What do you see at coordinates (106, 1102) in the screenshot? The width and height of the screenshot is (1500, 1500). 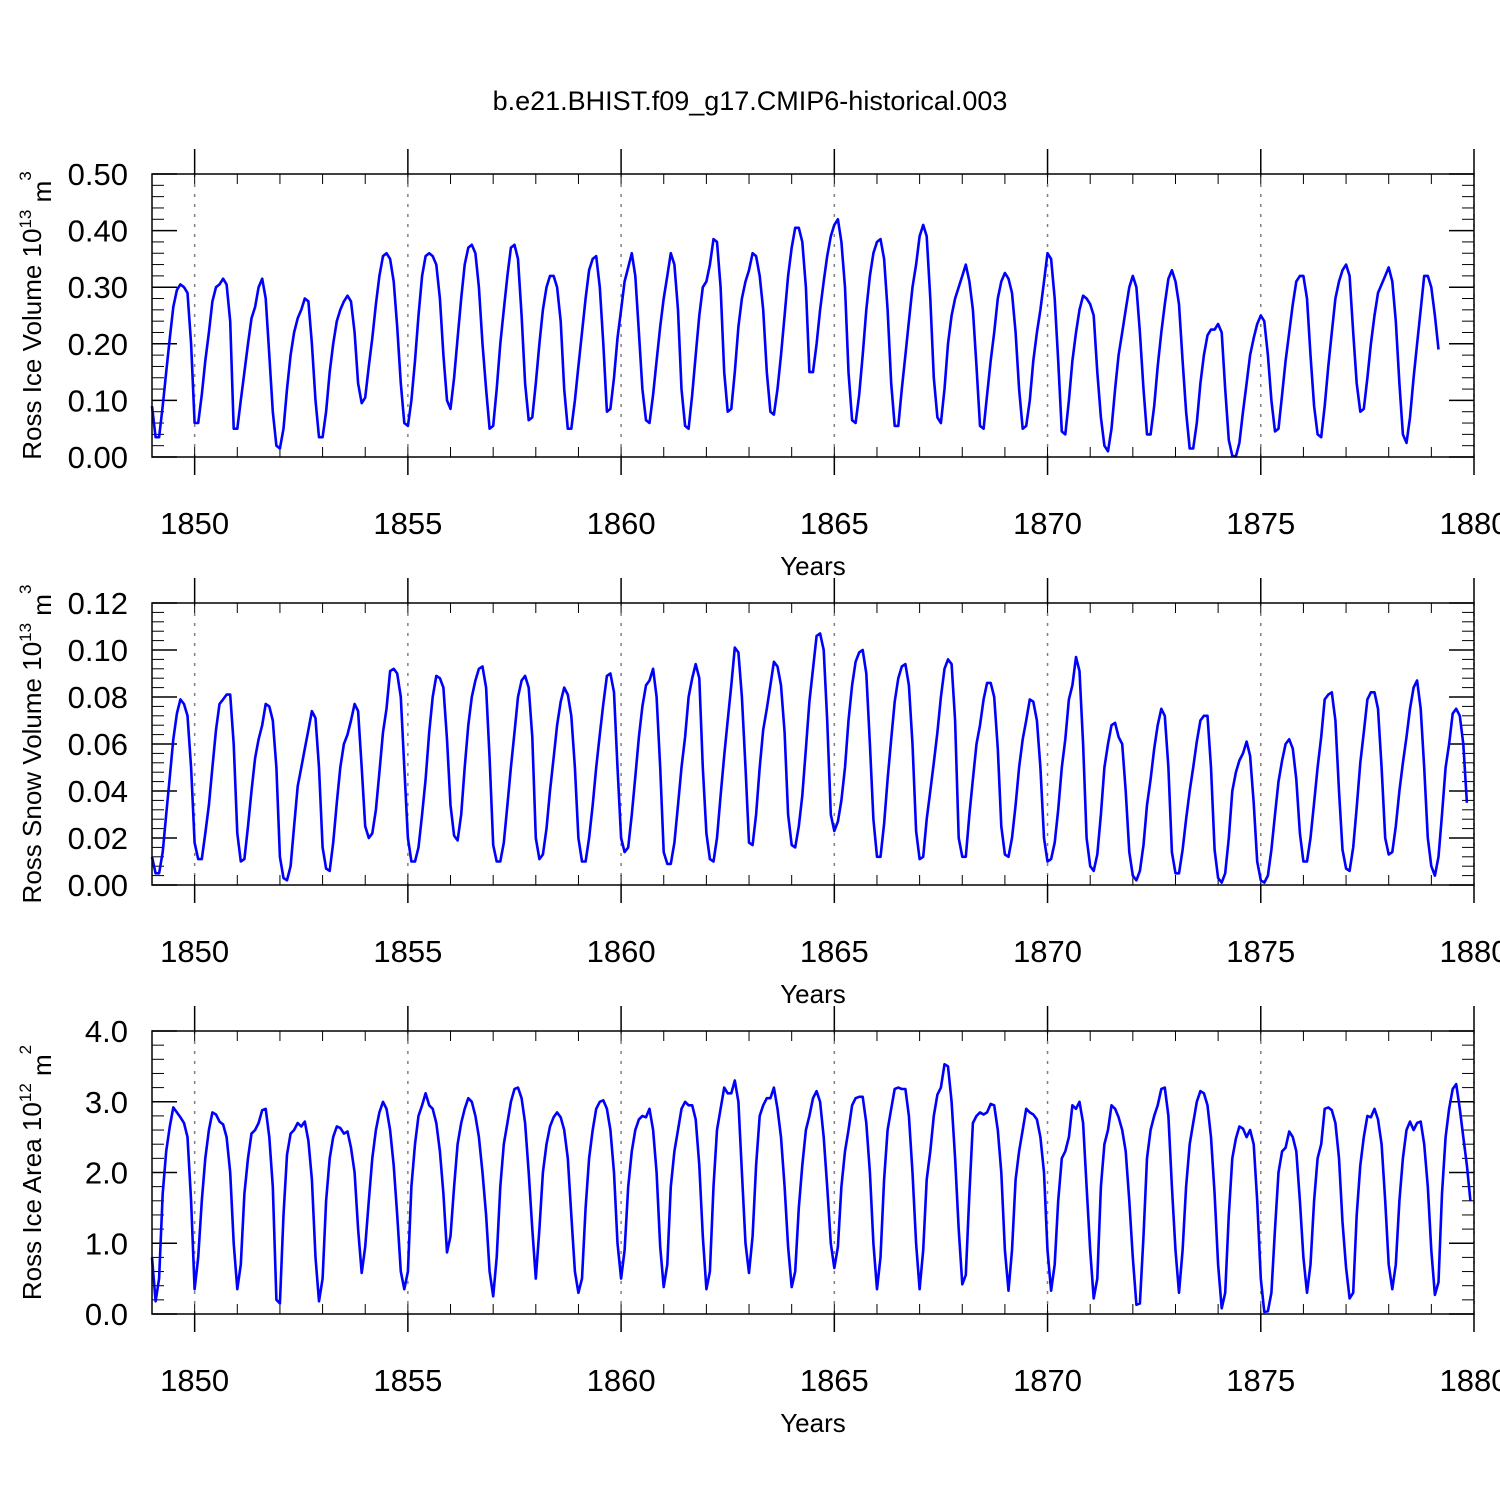 I see `y-tick-label: 3.0` at bounding box center [106, 1102].